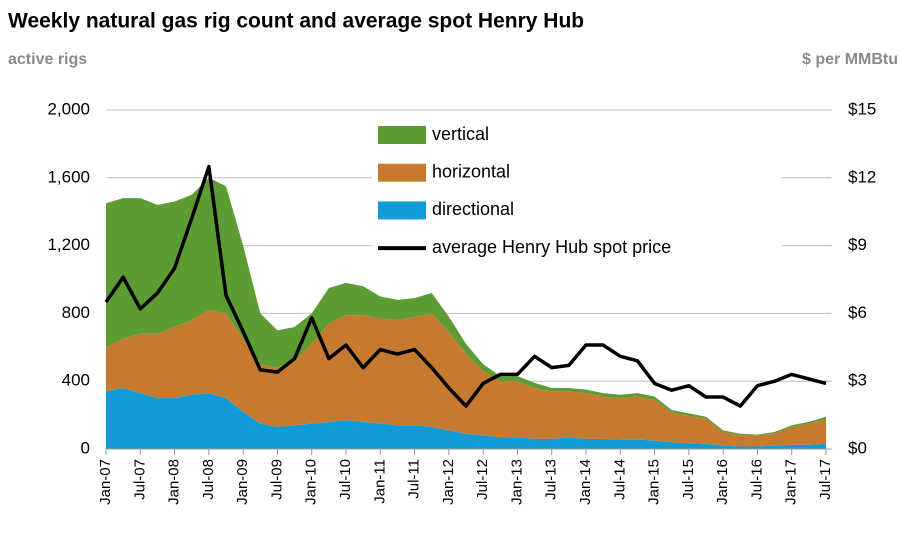 This screenshot has width=902, height=543. I want to click on x-tick-label: Jul-12, so click(482, 479).